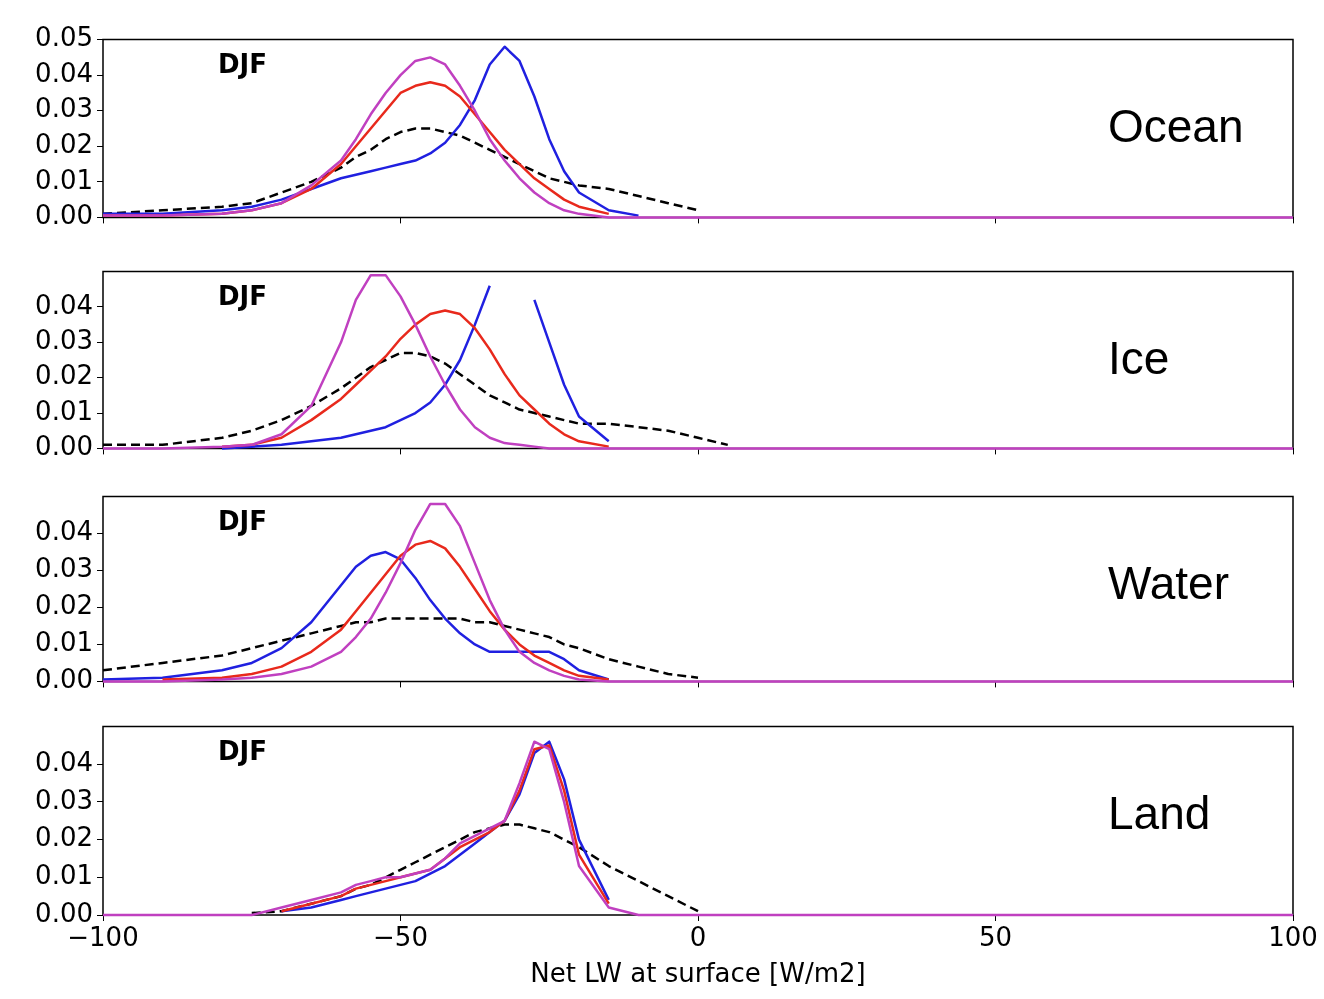 The image size is (1324, 999). Describe the element at coordinates (1293, 937) in the screenshot. I see `x-tick-label: 100` at that location.